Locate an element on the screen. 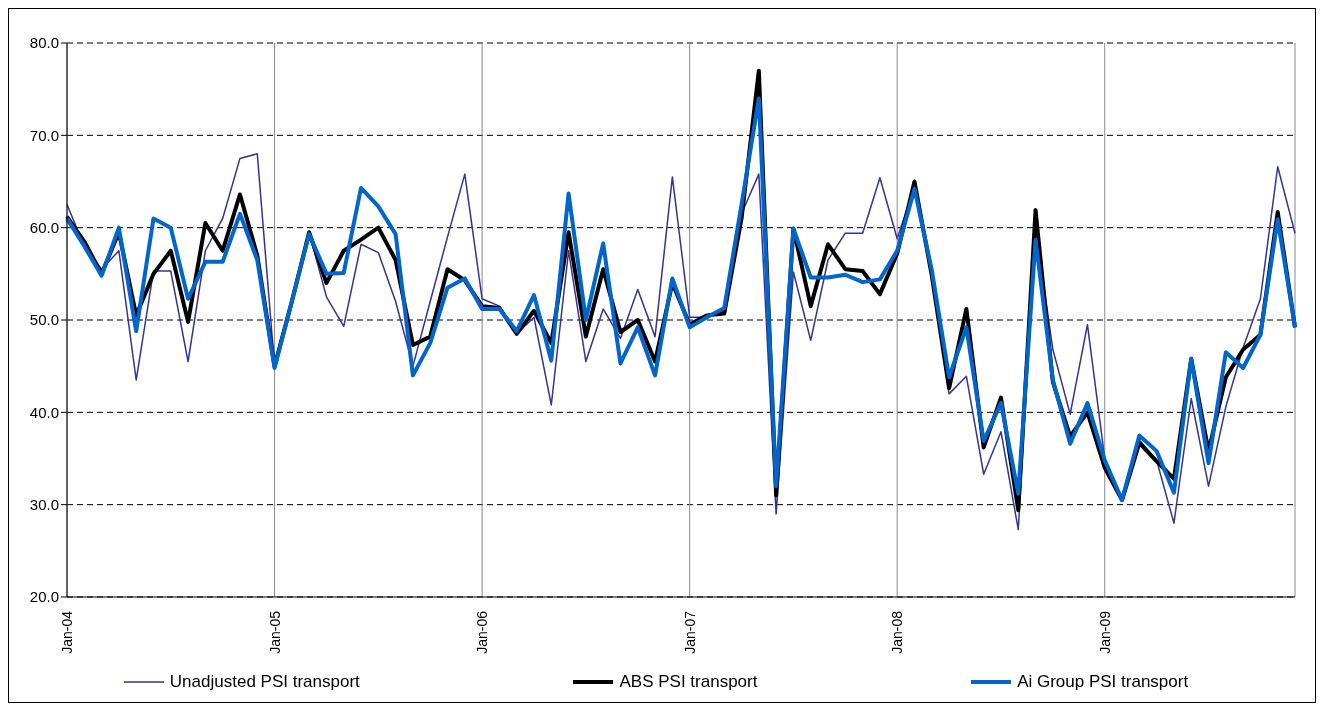 The width and height of the screenshot is (1324, 711). y-tick-label: 60.0 is located at coordinates (44, 227).